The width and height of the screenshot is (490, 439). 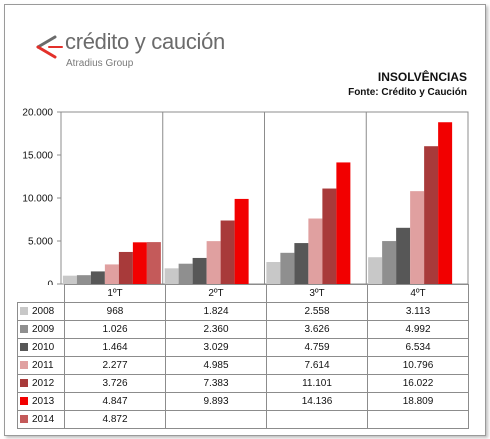 I want to click on y-tick-label: 5.000, so click(x=40, y=242).